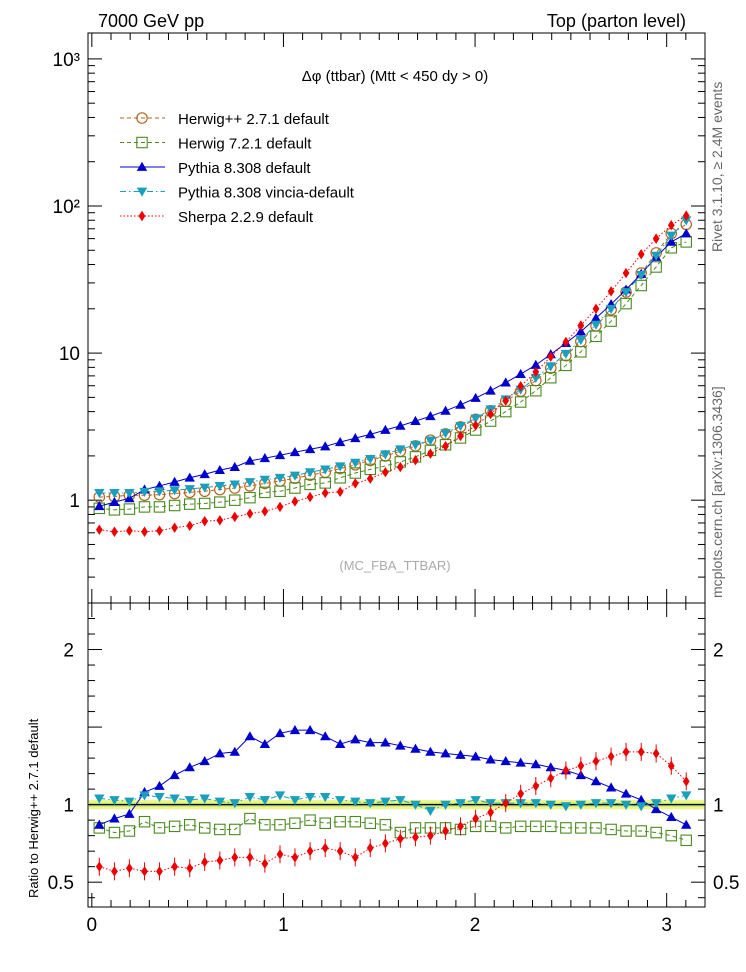 The height and width of the screenshot is (972, 746). I want to click on ratio-series-sherpa-2-2-9-default, so click(392, 811).